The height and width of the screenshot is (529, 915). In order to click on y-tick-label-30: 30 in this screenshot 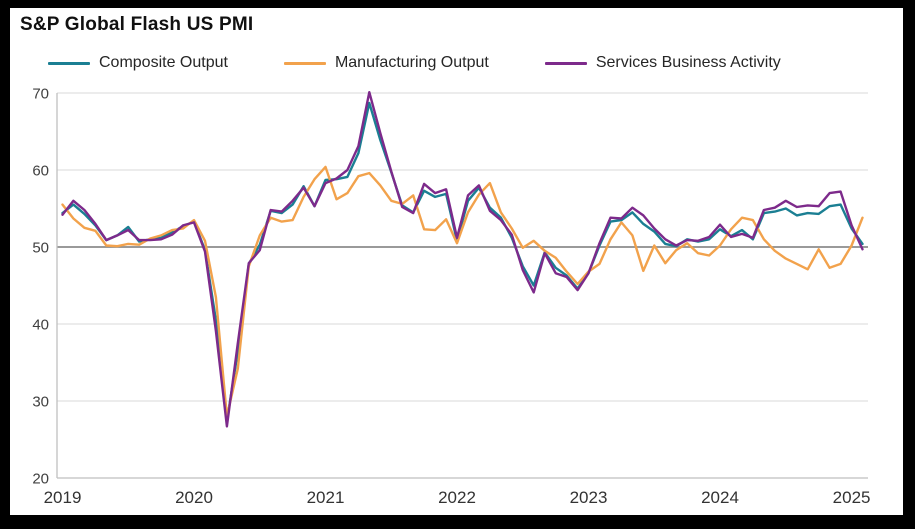, I will do `click(40, 401)`.